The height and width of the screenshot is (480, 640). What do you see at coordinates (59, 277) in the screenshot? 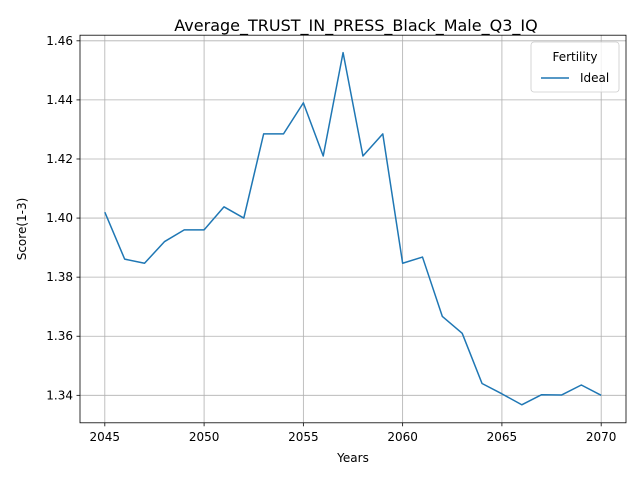
I see `y-tick-label: 1.38` at bounding box center [59, 277].